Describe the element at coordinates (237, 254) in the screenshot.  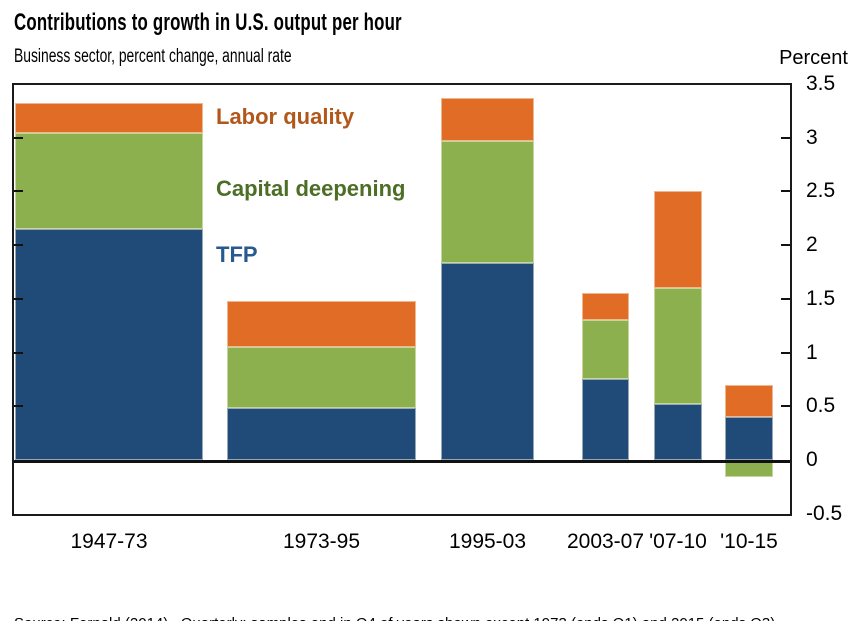
I see `legend-label: TFP` at that location.